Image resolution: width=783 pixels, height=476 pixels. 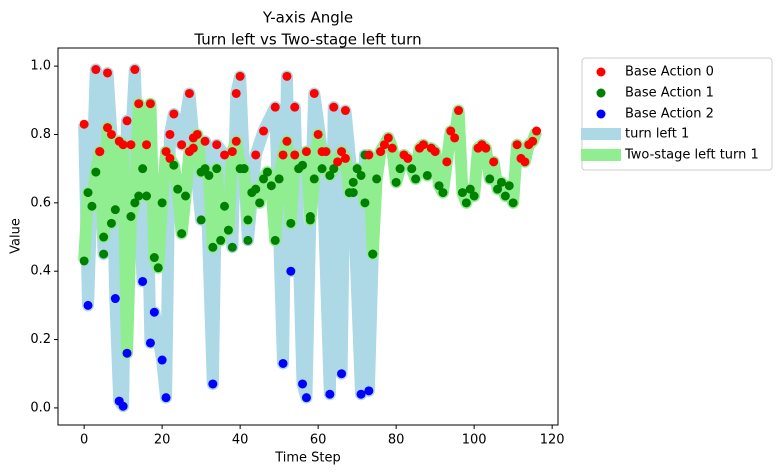 I want to click on x-tick-label: 0, so click(x=84, y=440).